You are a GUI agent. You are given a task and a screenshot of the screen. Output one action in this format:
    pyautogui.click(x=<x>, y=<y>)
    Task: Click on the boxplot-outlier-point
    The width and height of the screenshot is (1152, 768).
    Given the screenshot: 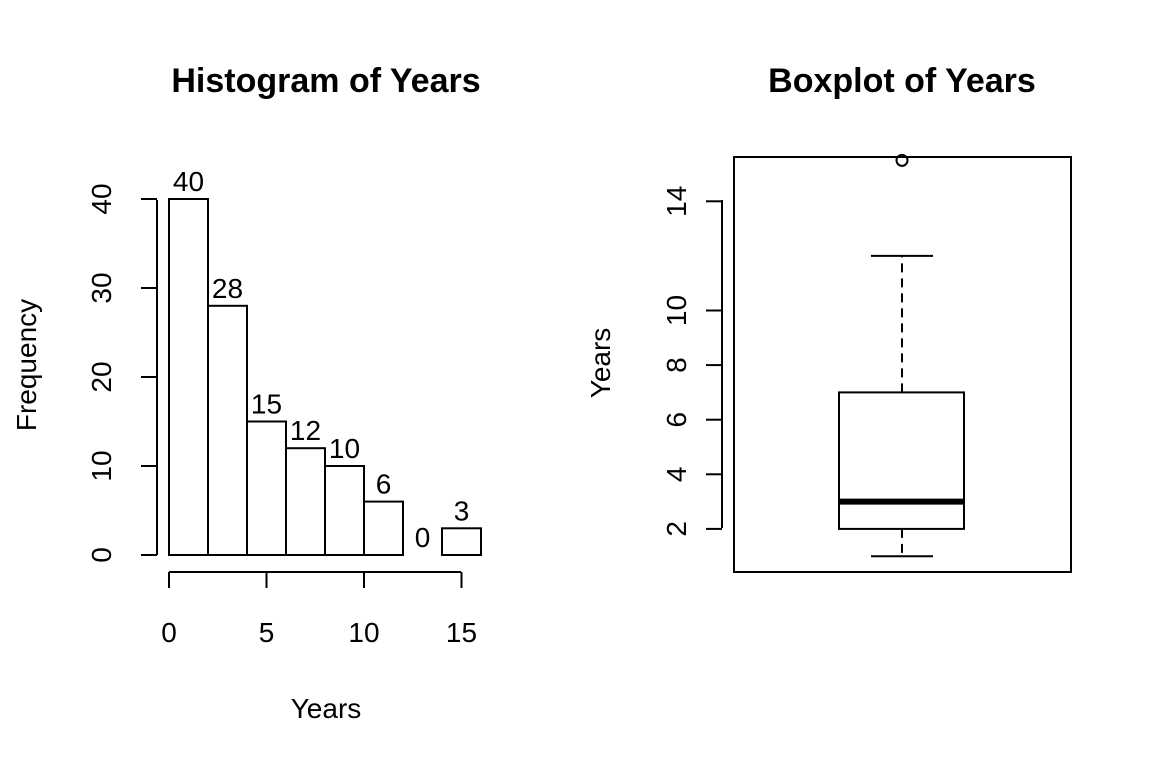 What is the action you would take?
    pyautogui.click(x=902, y=160)
    